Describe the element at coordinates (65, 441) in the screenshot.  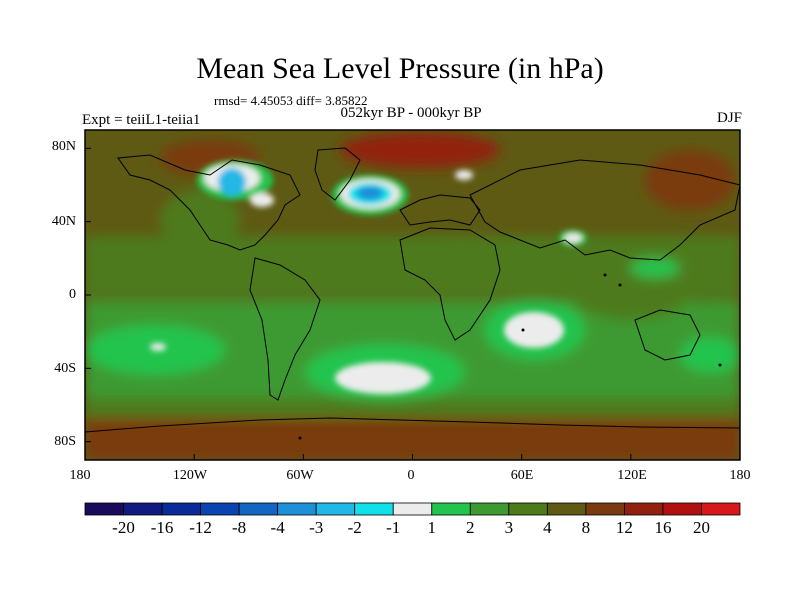
I see `lat-label: 80S` at that location.